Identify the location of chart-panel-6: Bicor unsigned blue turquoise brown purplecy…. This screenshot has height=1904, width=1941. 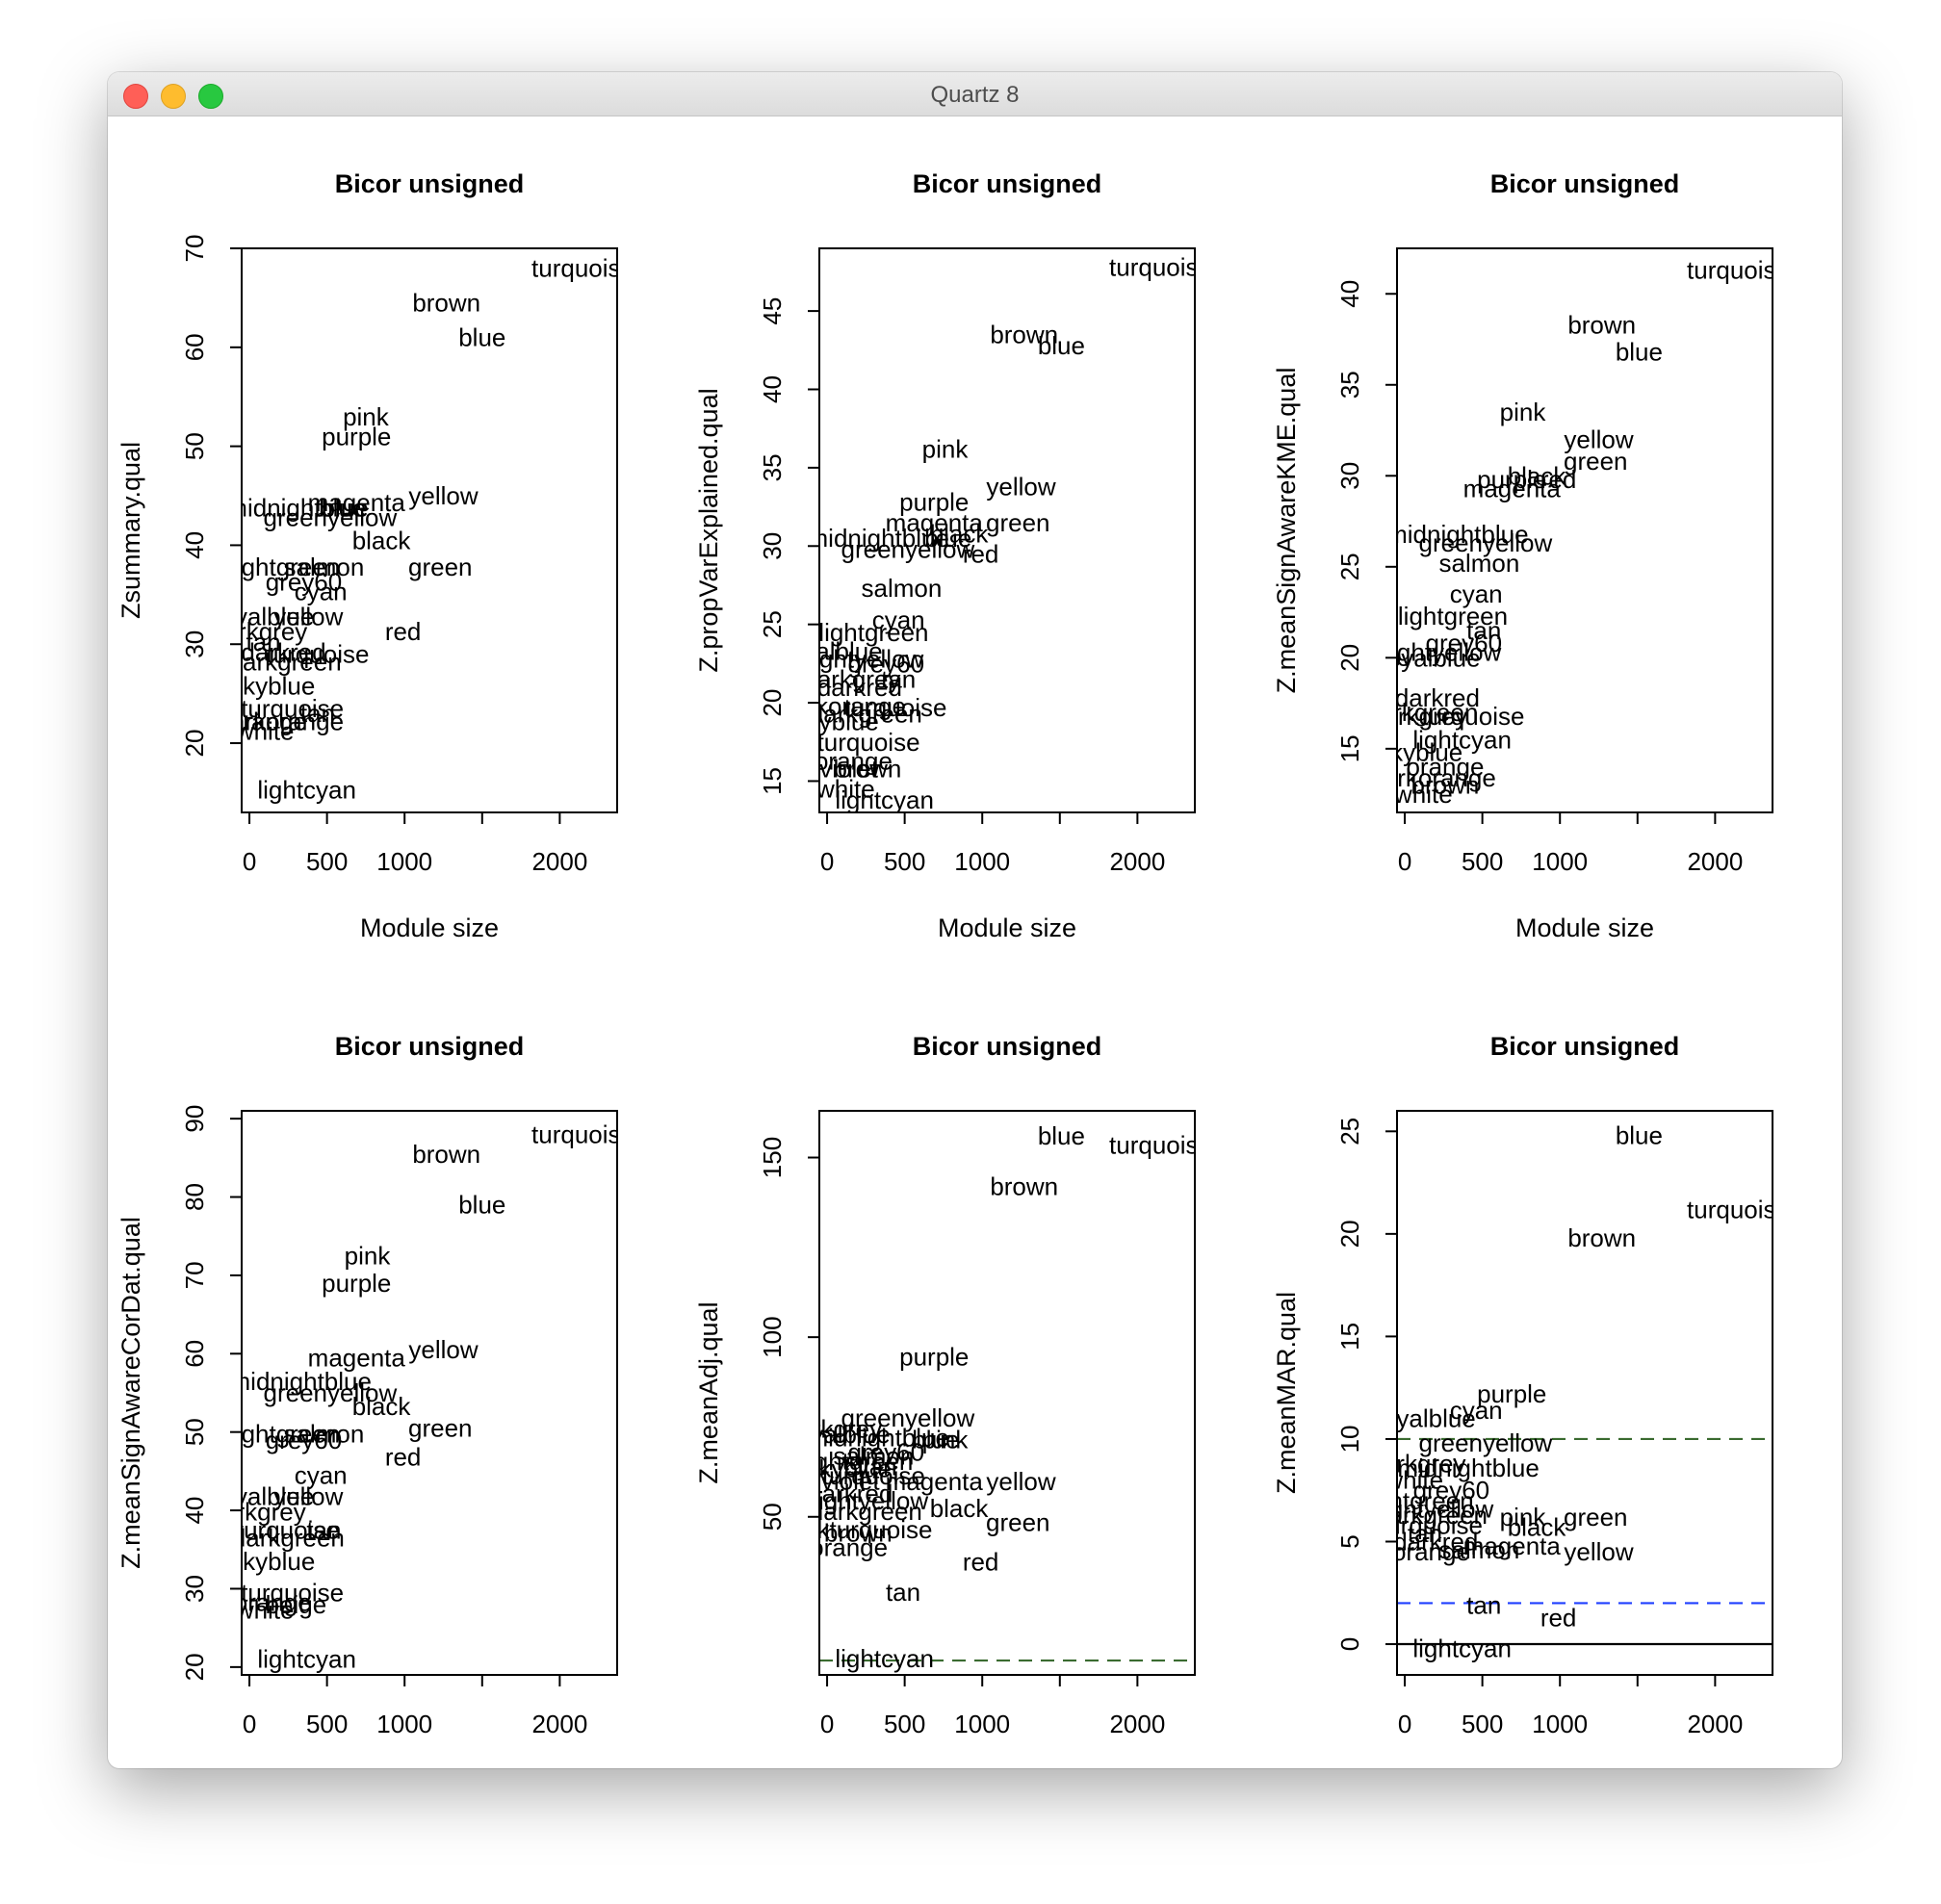
(1522, 1385).